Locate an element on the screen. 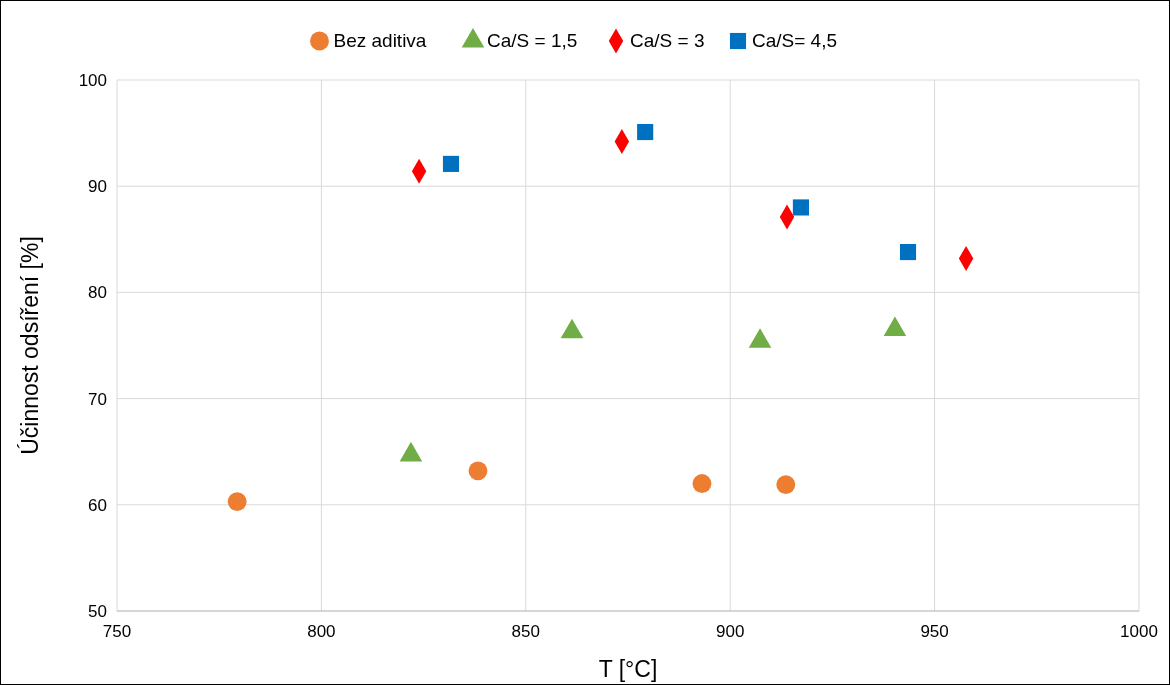 The height and width of the screenshot is (685, 1170). y-tick-label: 100 is located at coordinates (92, 80).